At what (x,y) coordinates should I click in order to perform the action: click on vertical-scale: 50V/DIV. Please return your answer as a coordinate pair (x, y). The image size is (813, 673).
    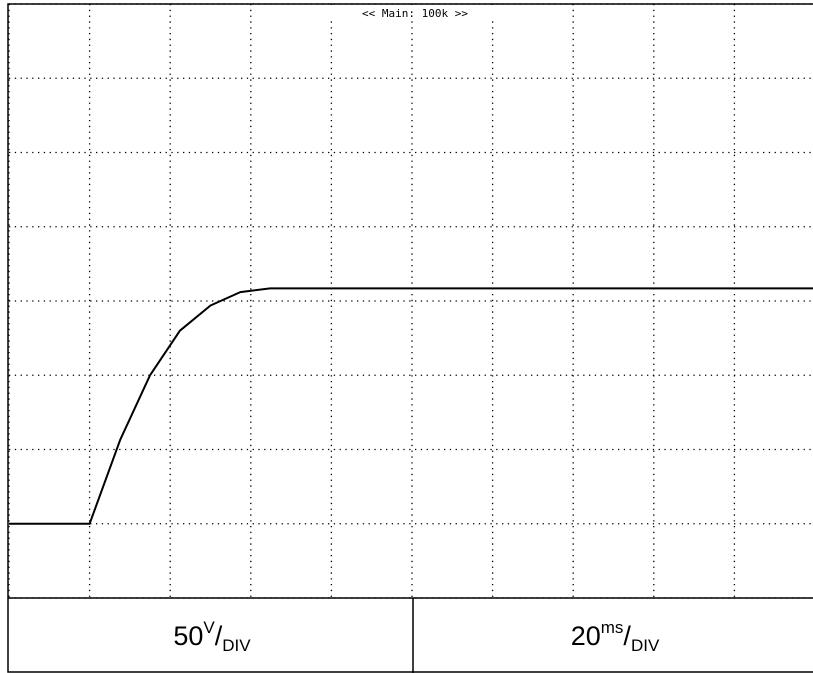
    Looking at the image, I should click on (212, 636).